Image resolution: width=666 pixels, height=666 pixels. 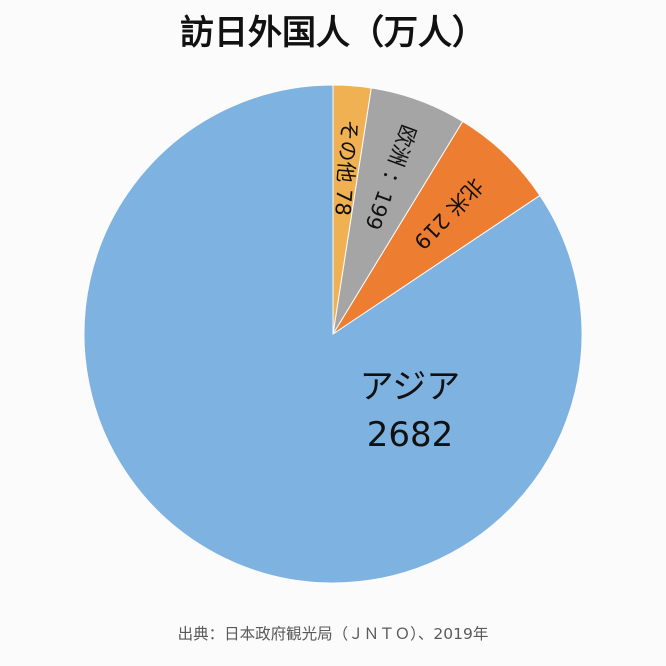 What do you see at coordinates (410, 387) in the screenshot?
I see `slice-label: アジア` at bounding box center [410, 387].